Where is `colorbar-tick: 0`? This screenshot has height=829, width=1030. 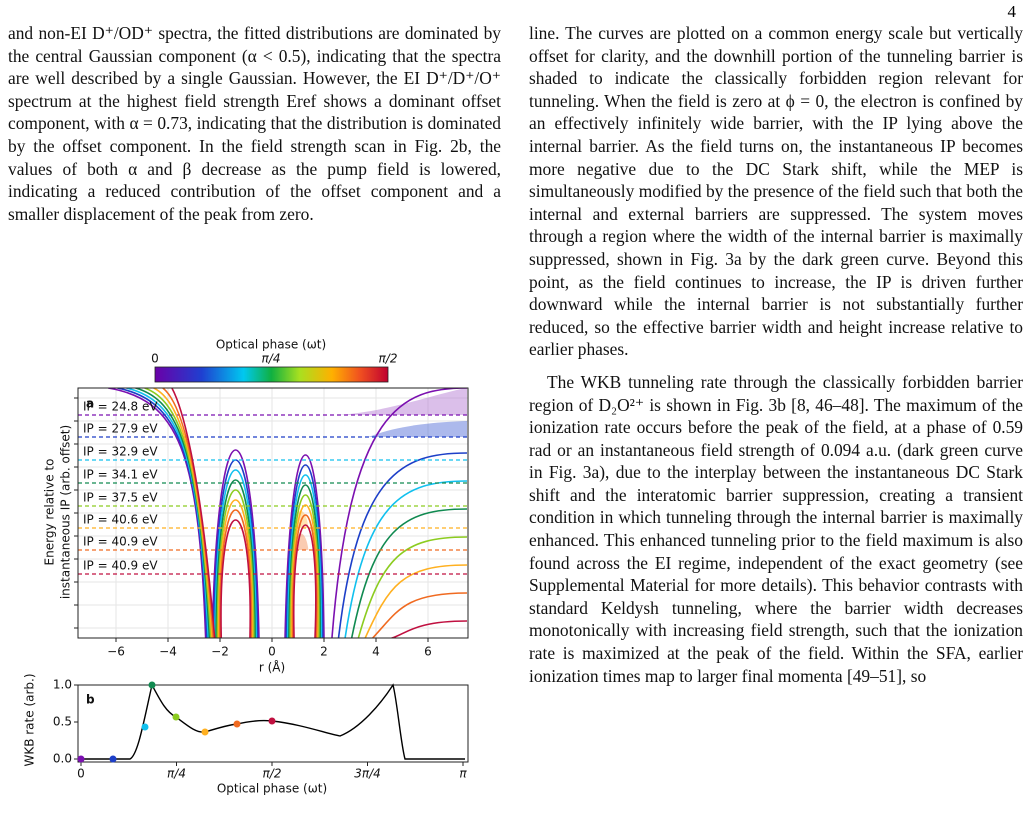
colorbar-tick: 0 is located at coordinates (155, 359).